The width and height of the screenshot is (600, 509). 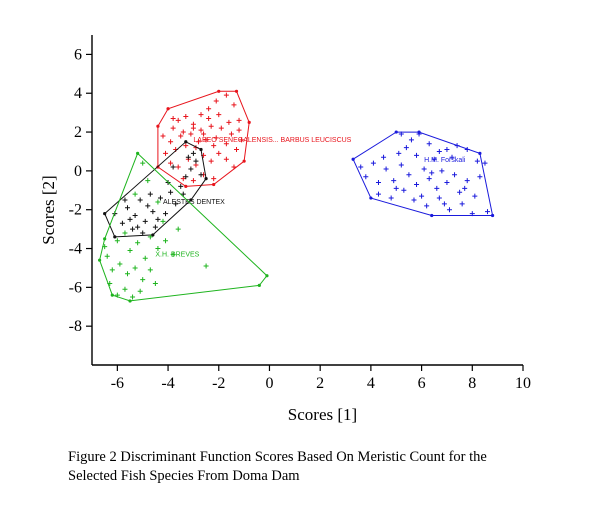 I want to click on group-label: LABEO SENEGALENSIS... BARBUS LEUCISCUS, so click(x=272, y=140).